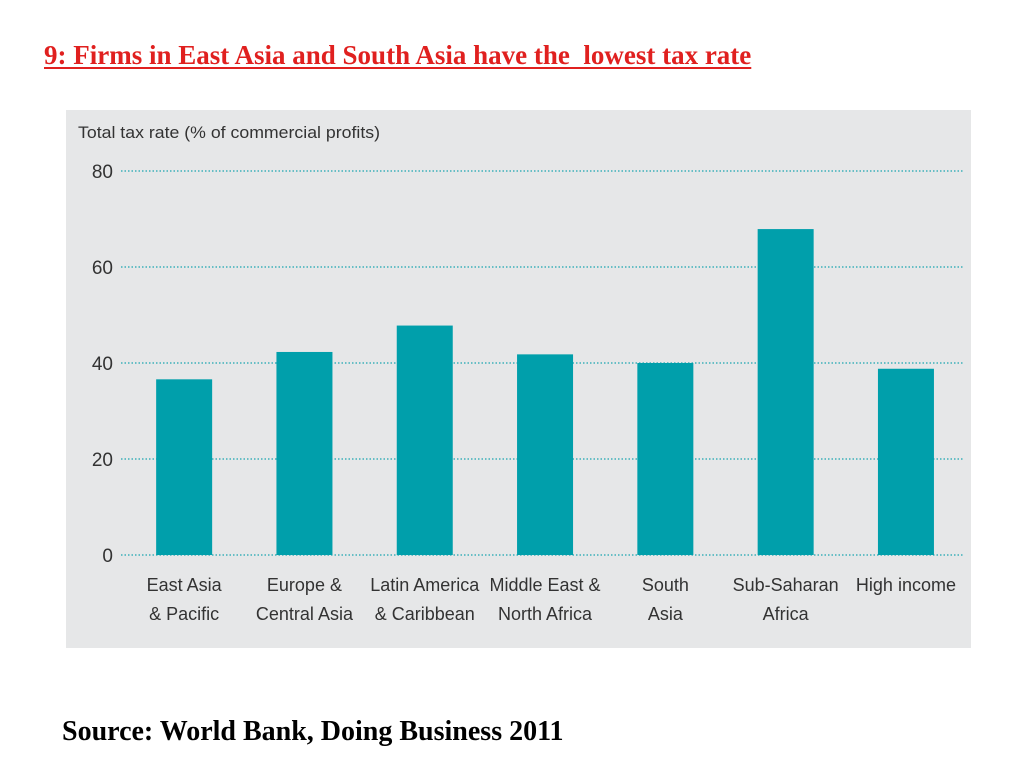 This screenshot has width=1024, height=768. Describe the element at coordinates (786, 585) in the screenshot. I see `x-category-label: Sub-Saharan` at that location.